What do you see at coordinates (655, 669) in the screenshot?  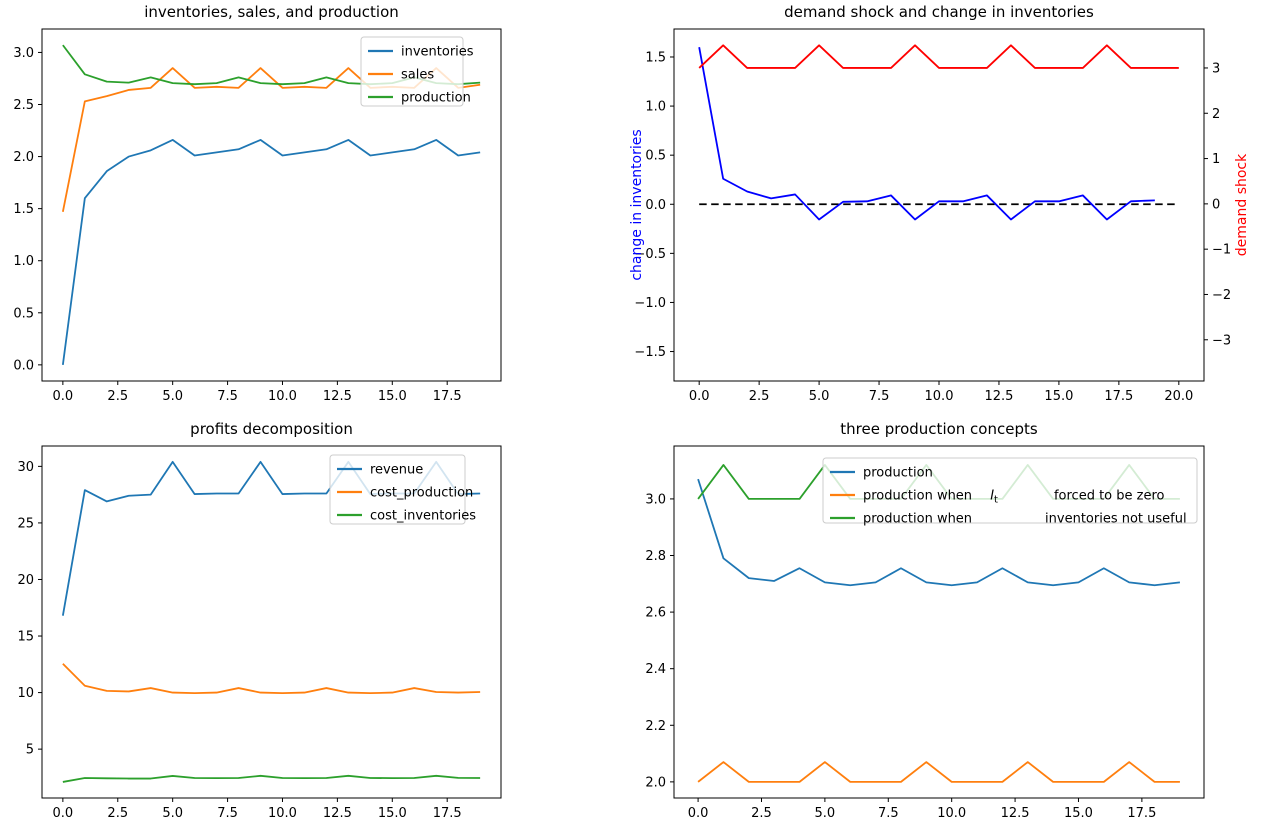 I see `y-tick-label: 2.4` at bounding box center [655, 669].